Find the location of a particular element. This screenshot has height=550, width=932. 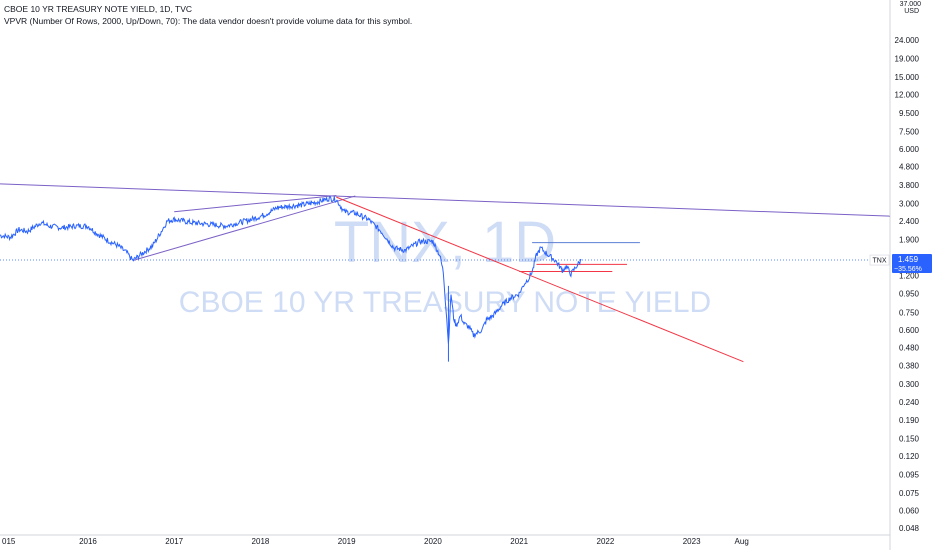

symbol-badge: TNX is located at coordinates (880, 261).